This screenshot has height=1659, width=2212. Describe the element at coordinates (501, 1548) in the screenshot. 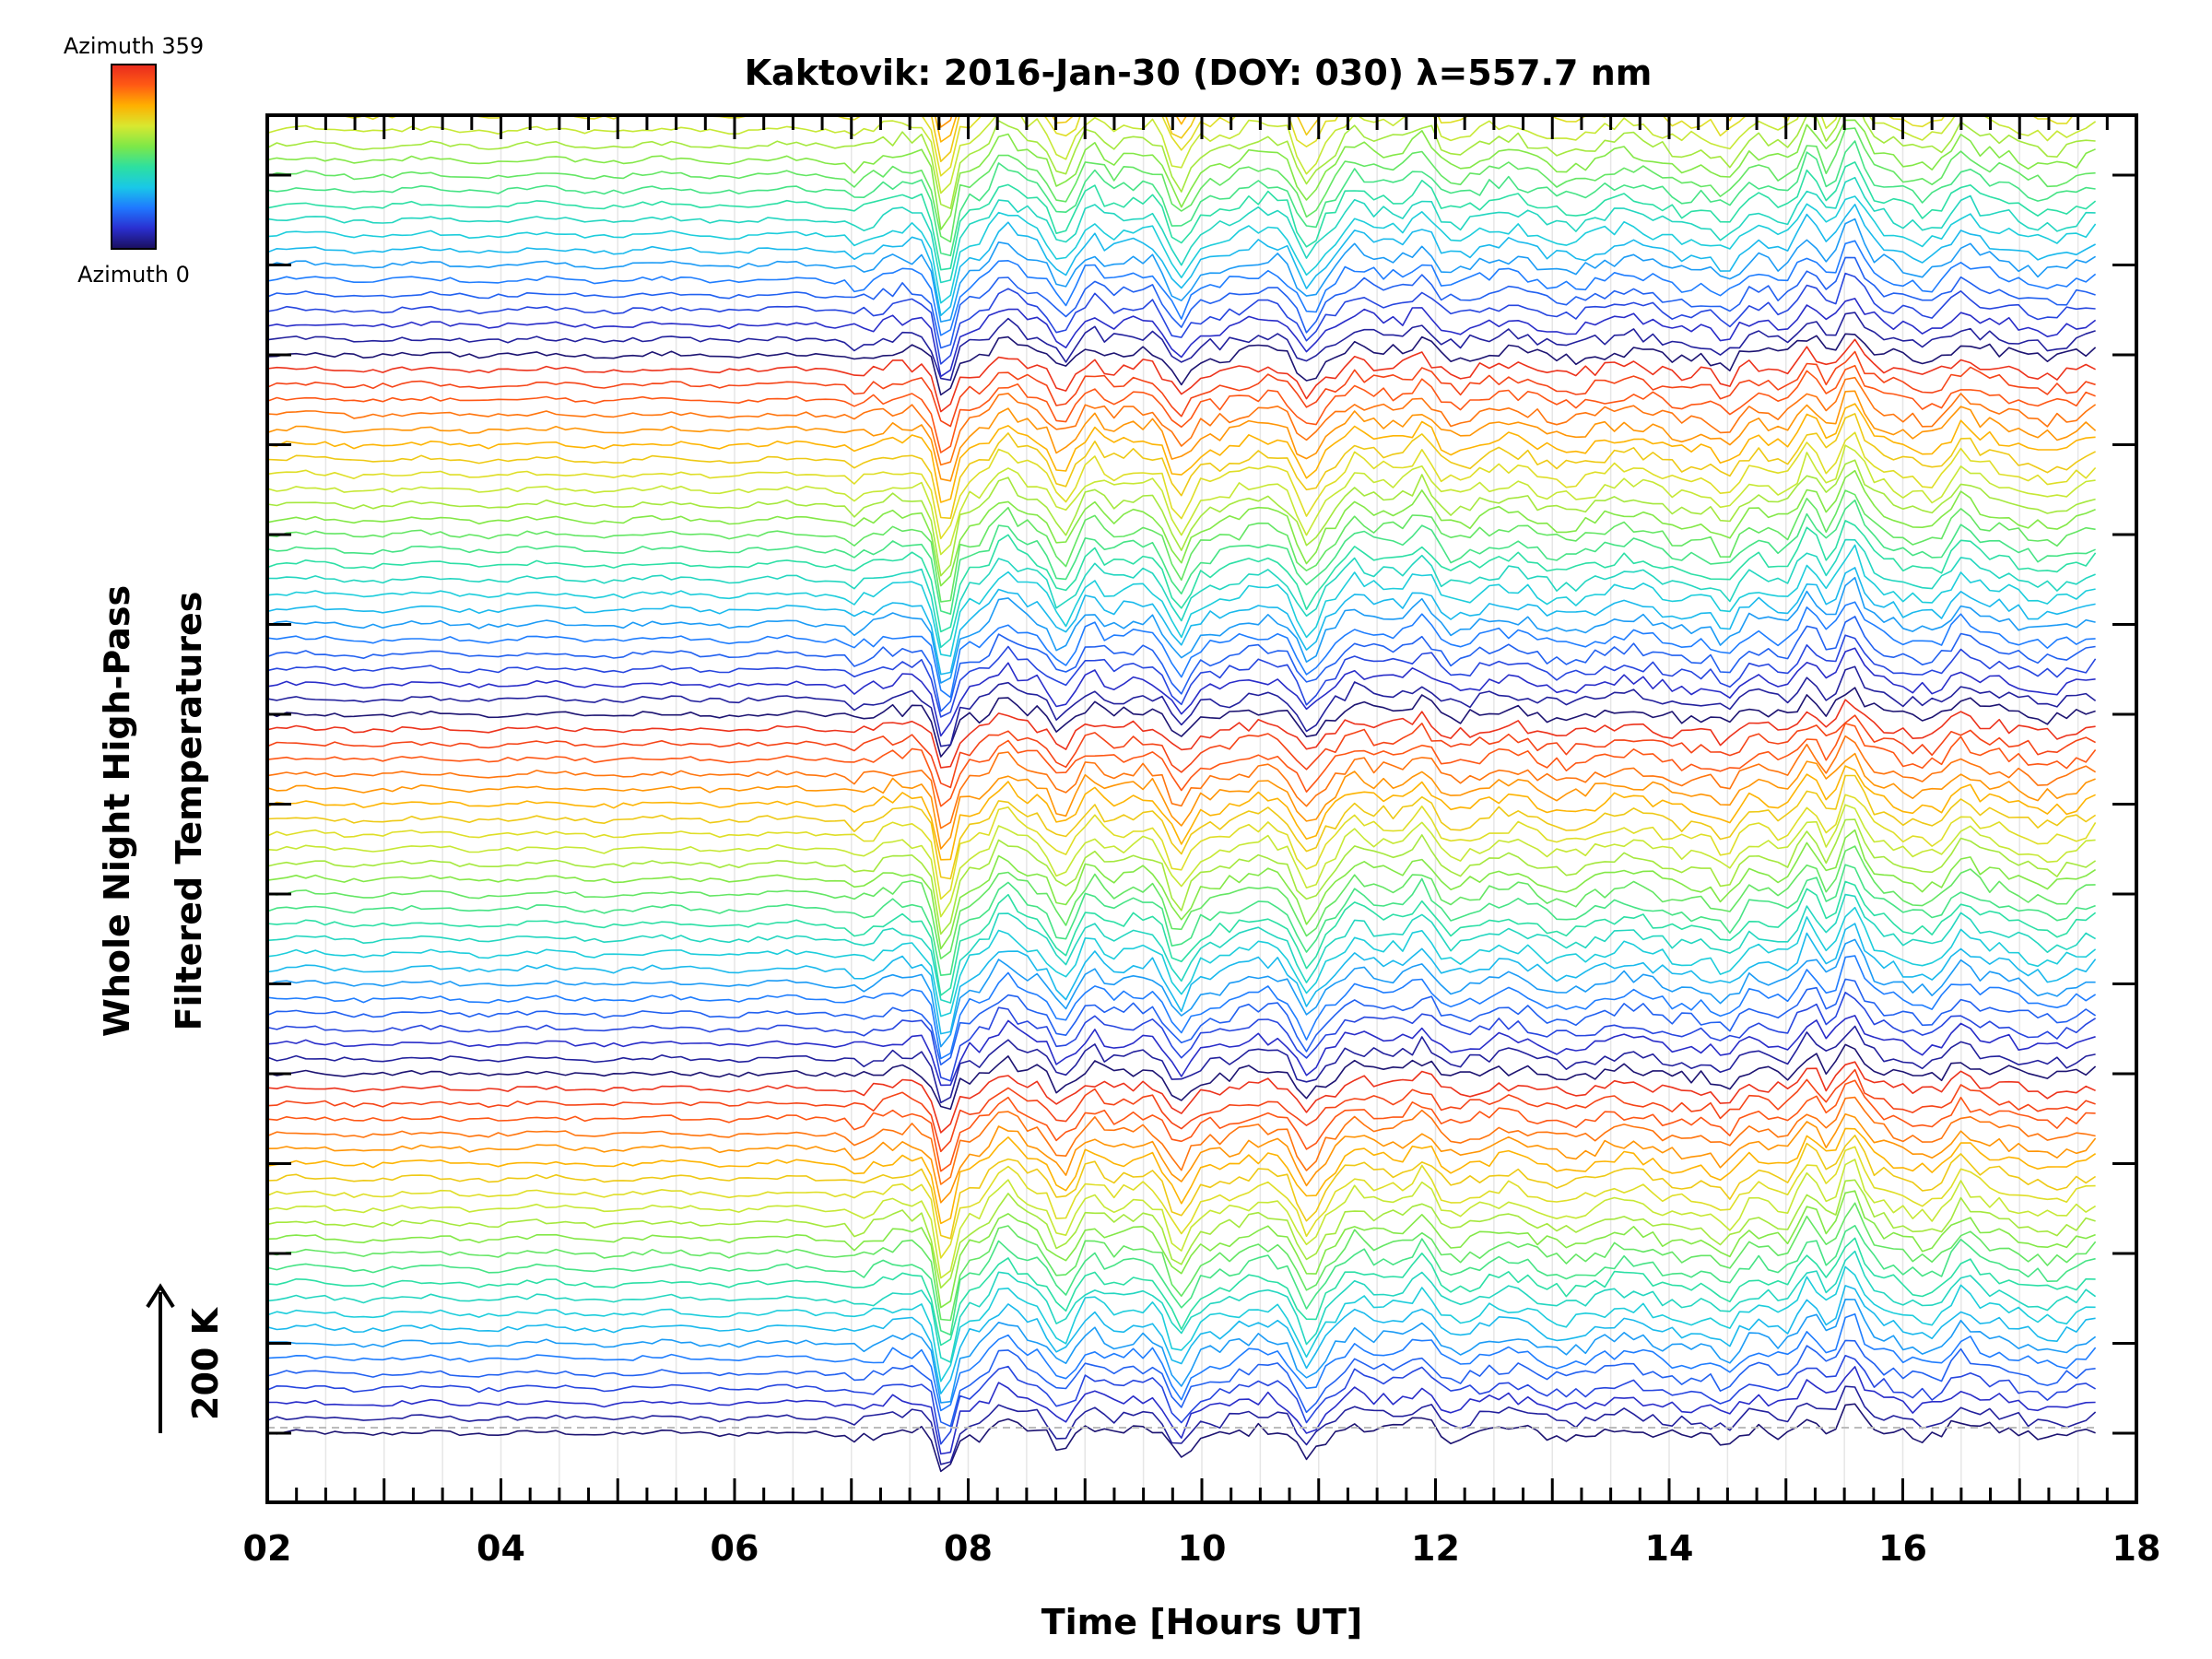

I see `x-tick-label: 04` at that location.